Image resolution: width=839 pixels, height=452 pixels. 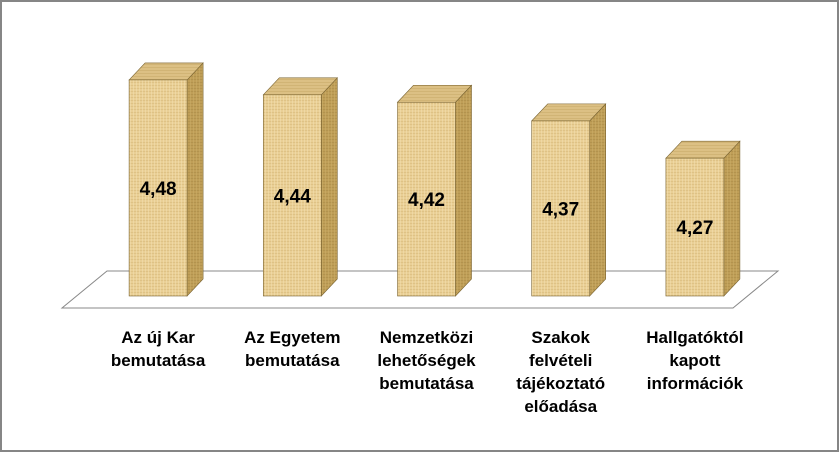 I want to click on data-label: 4,48, so click(x=158, y=189).